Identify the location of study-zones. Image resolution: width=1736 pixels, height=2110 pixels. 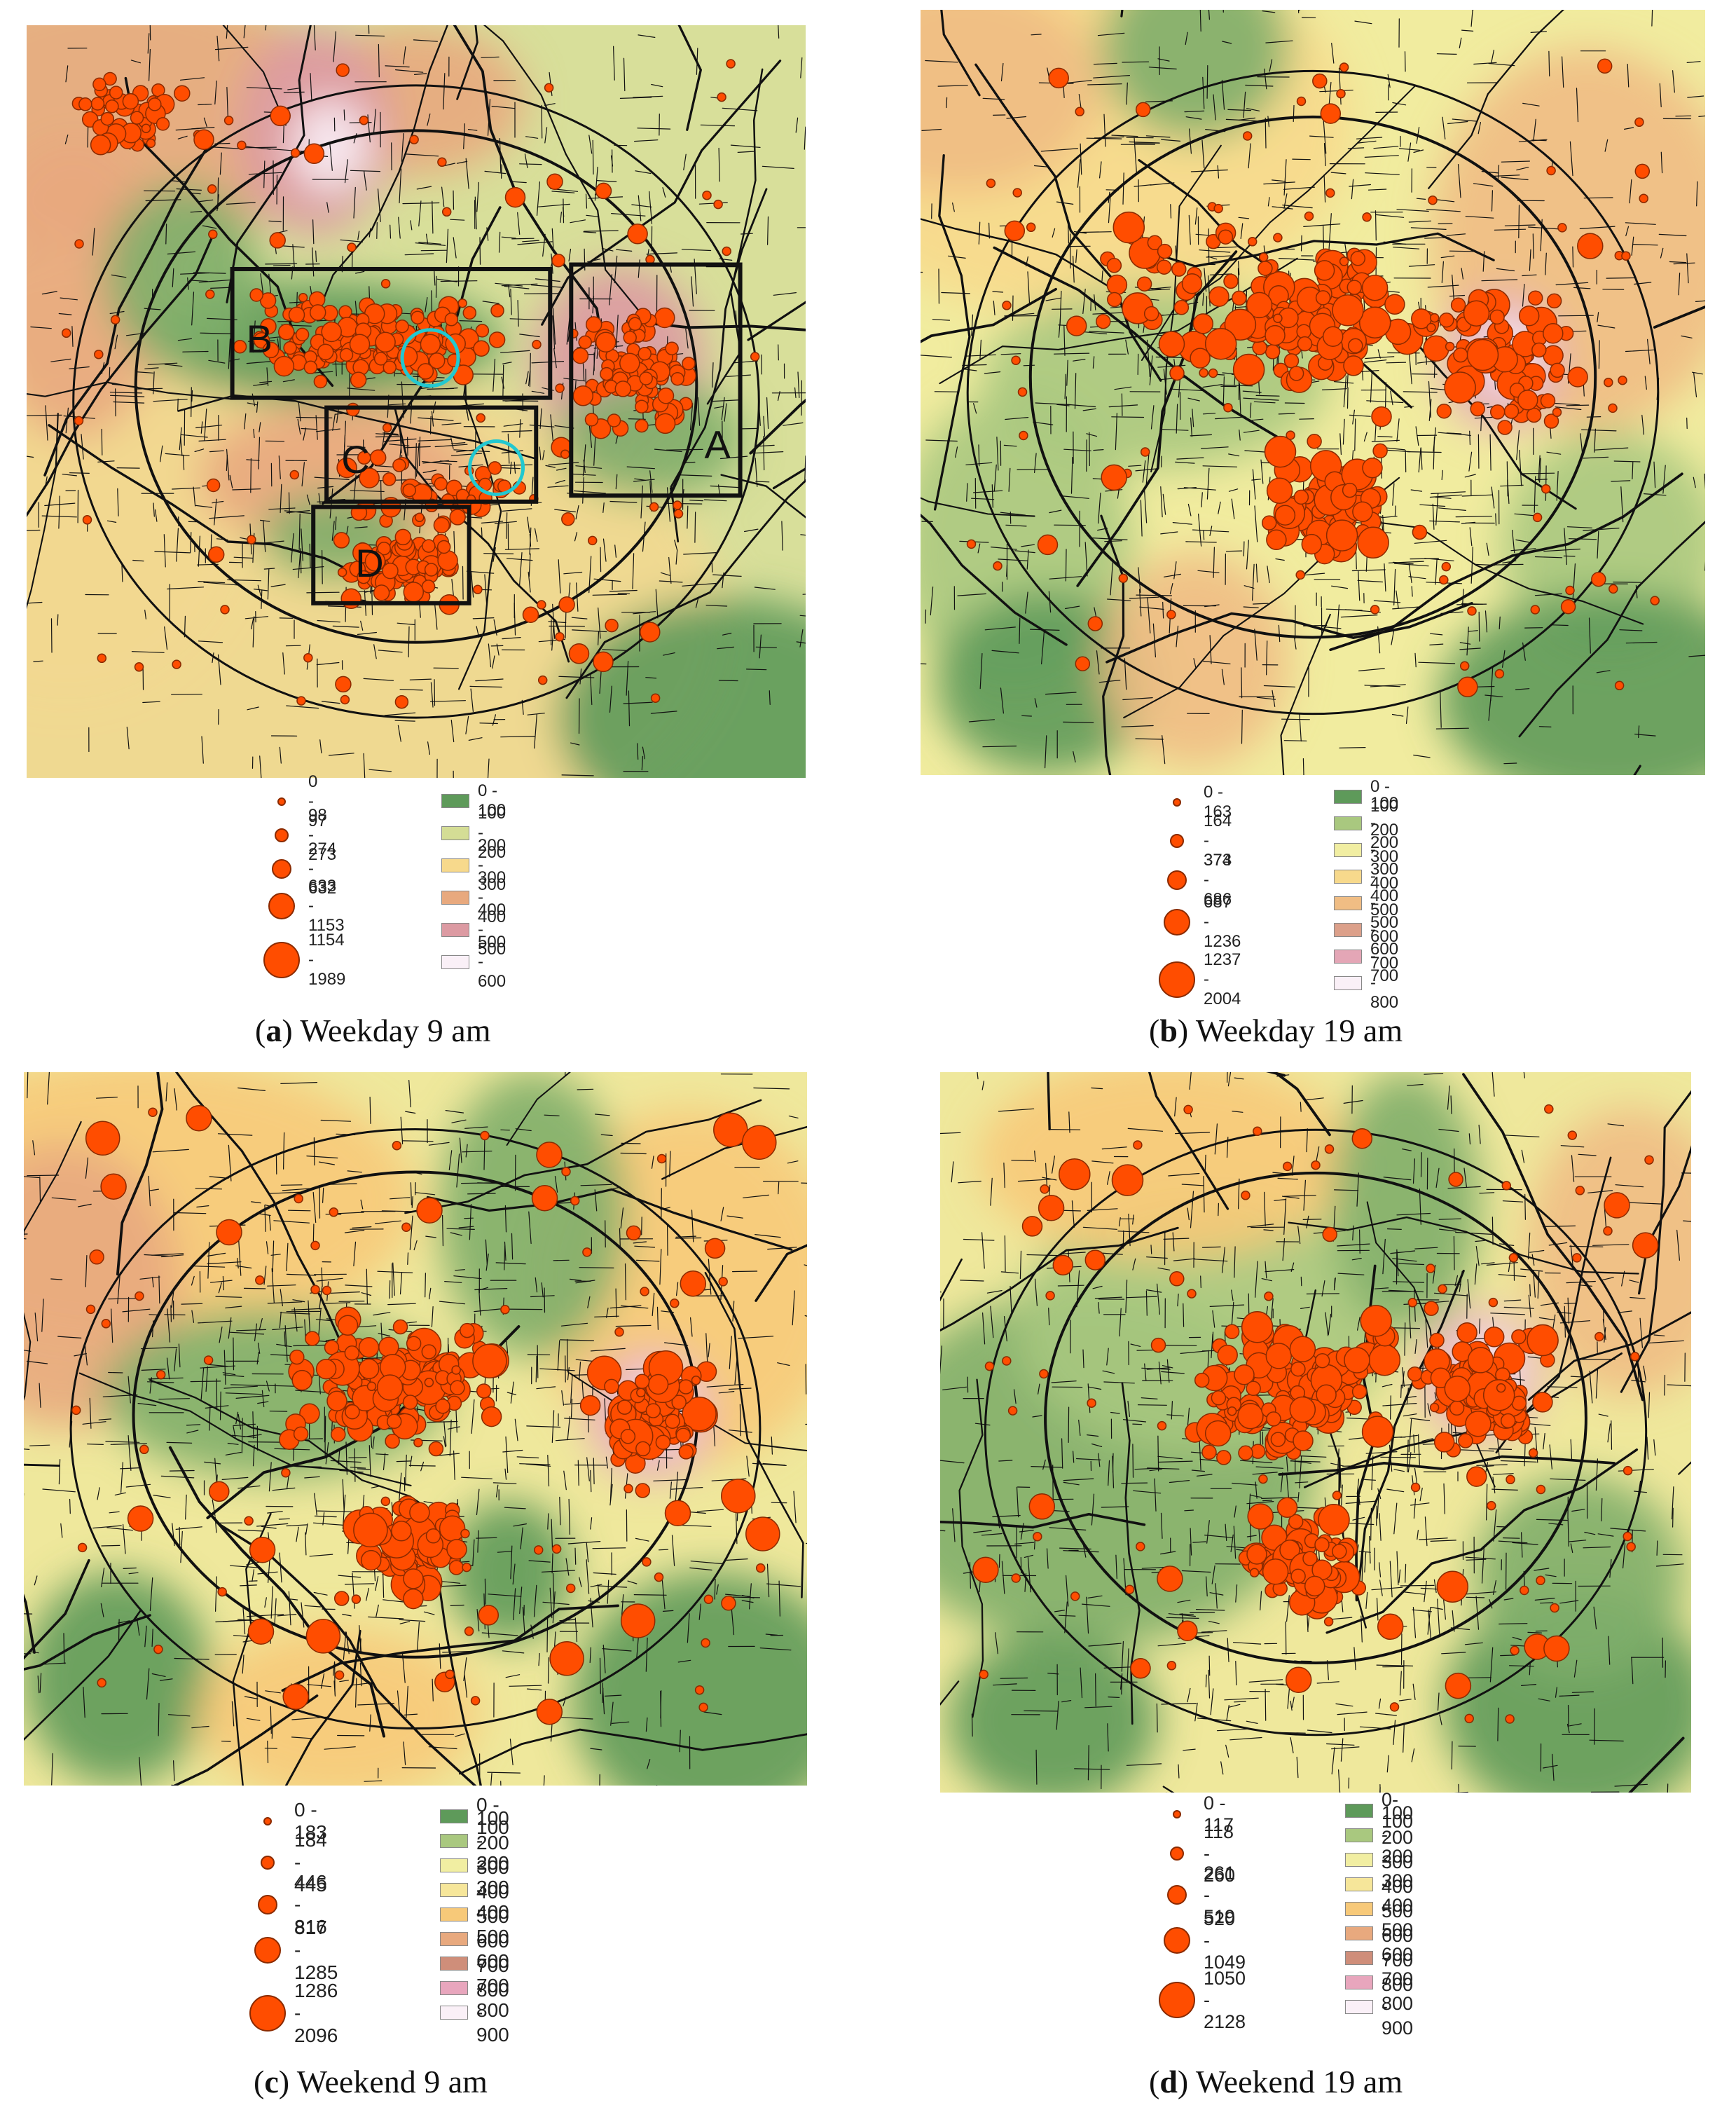
(486, 434).